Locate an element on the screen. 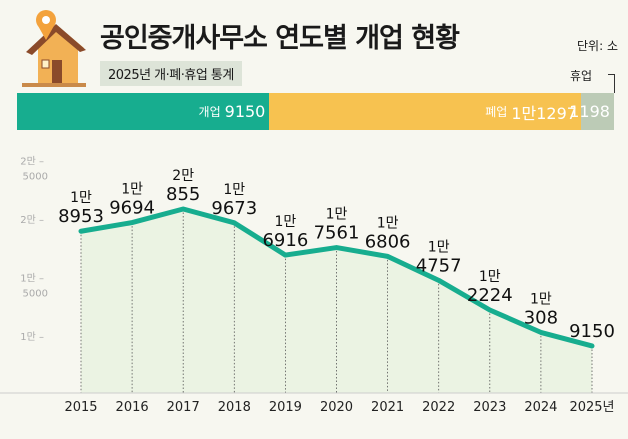 This screenshot has height=439, width=628. x-tick-label: 2018 is located at coordinates (234, 407).